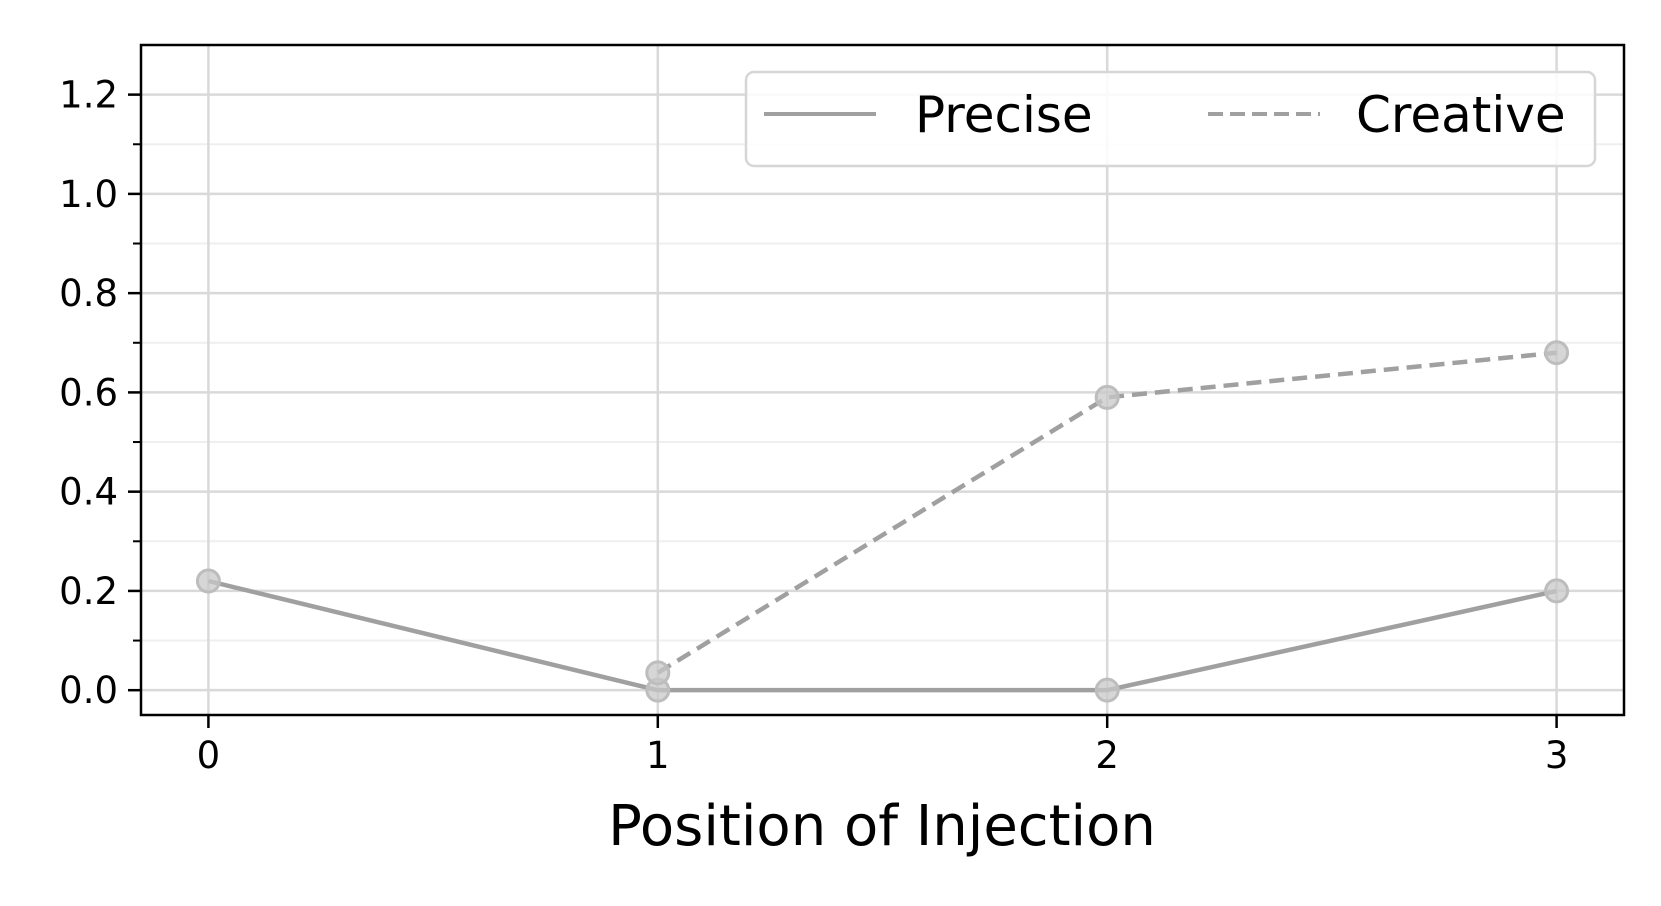 This screenshot has width=1661, height=906. What do you see at coordinates (1107, 755) in the screenshot?
I see `x-tick-label: 2` at bounding box center [1107, 755].